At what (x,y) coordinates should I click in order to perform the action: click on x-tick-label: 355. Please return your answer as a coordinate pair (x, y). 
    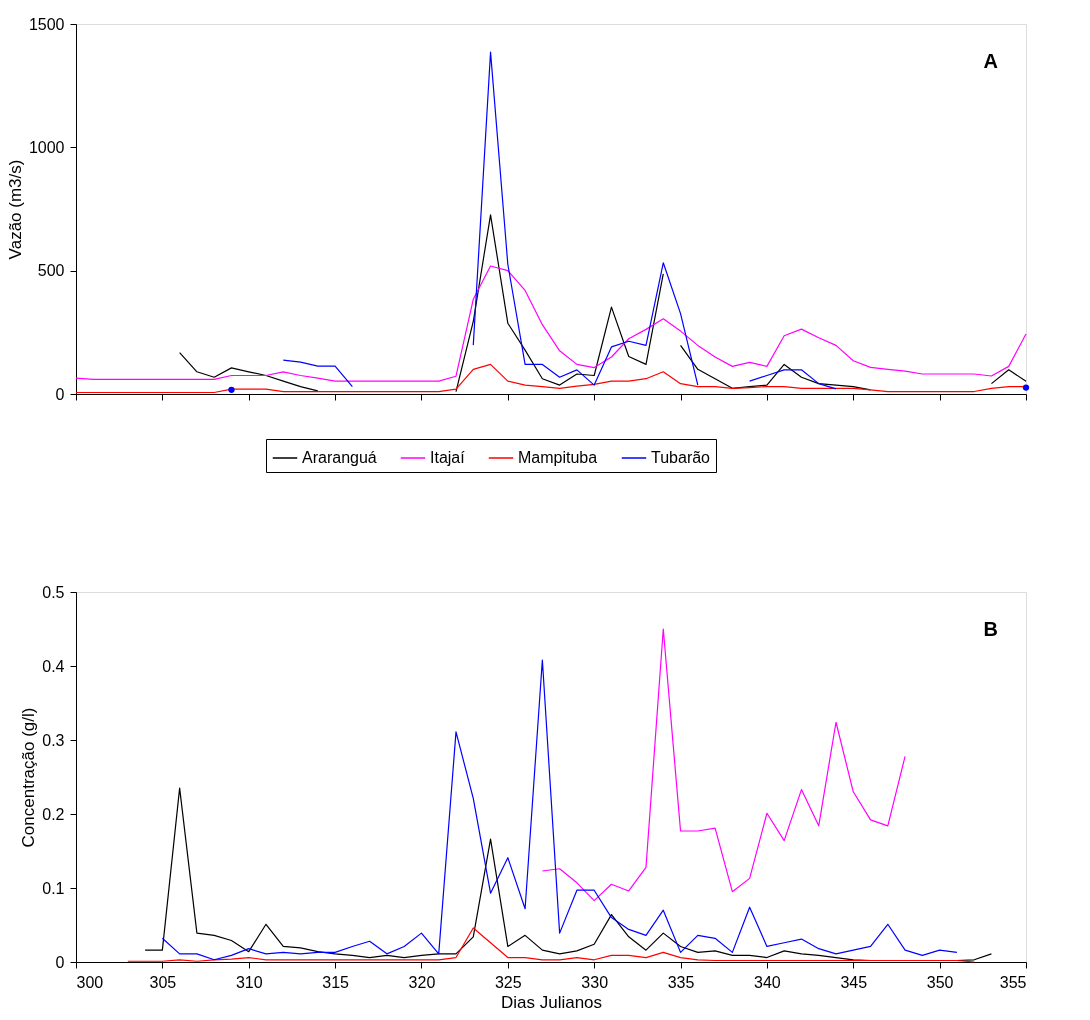
    Looking at the image, I should click on (1013, 982).